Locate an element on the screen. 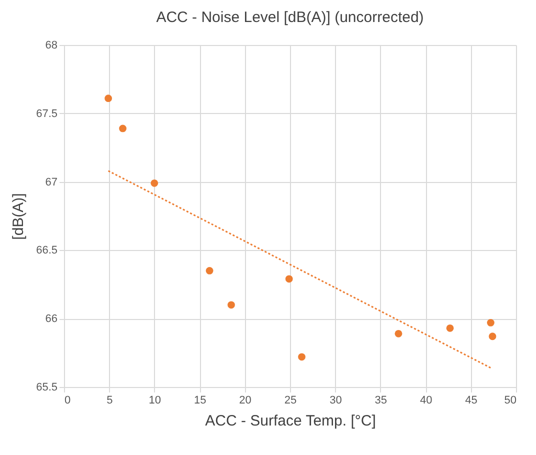 This screenshot has height=455, width=536. x-tick-label: 40 is located at coordinates (426, 400).